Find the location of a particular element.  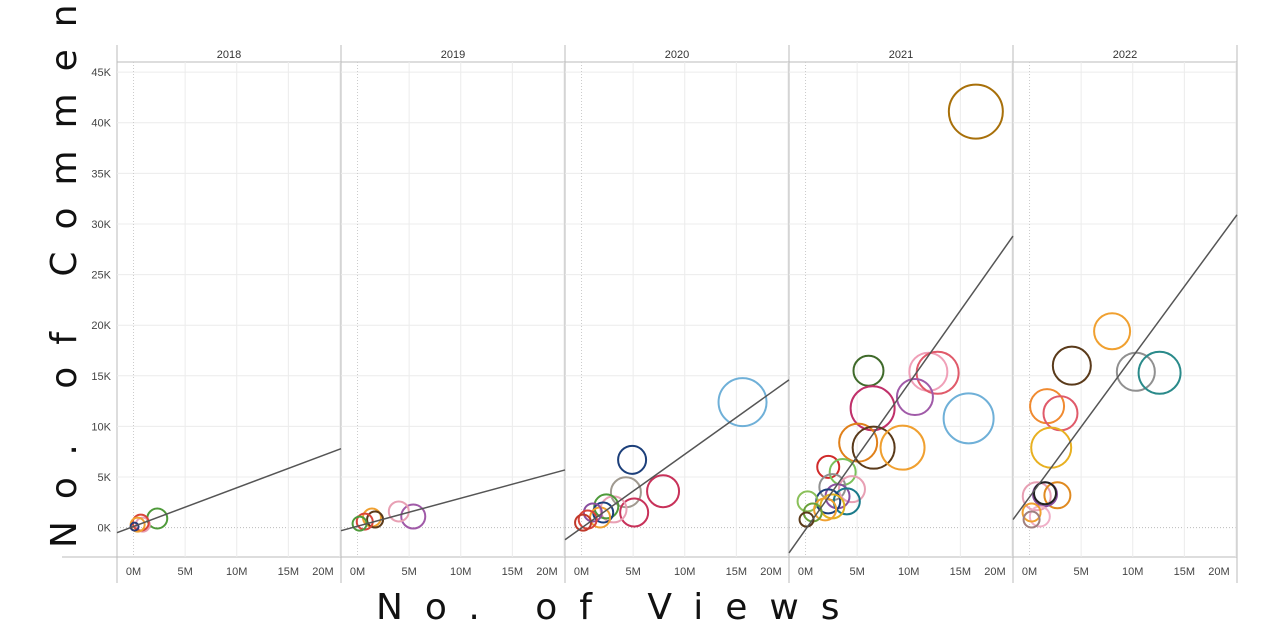

y-tick-label: 5K is located at coordinates (105, 478).